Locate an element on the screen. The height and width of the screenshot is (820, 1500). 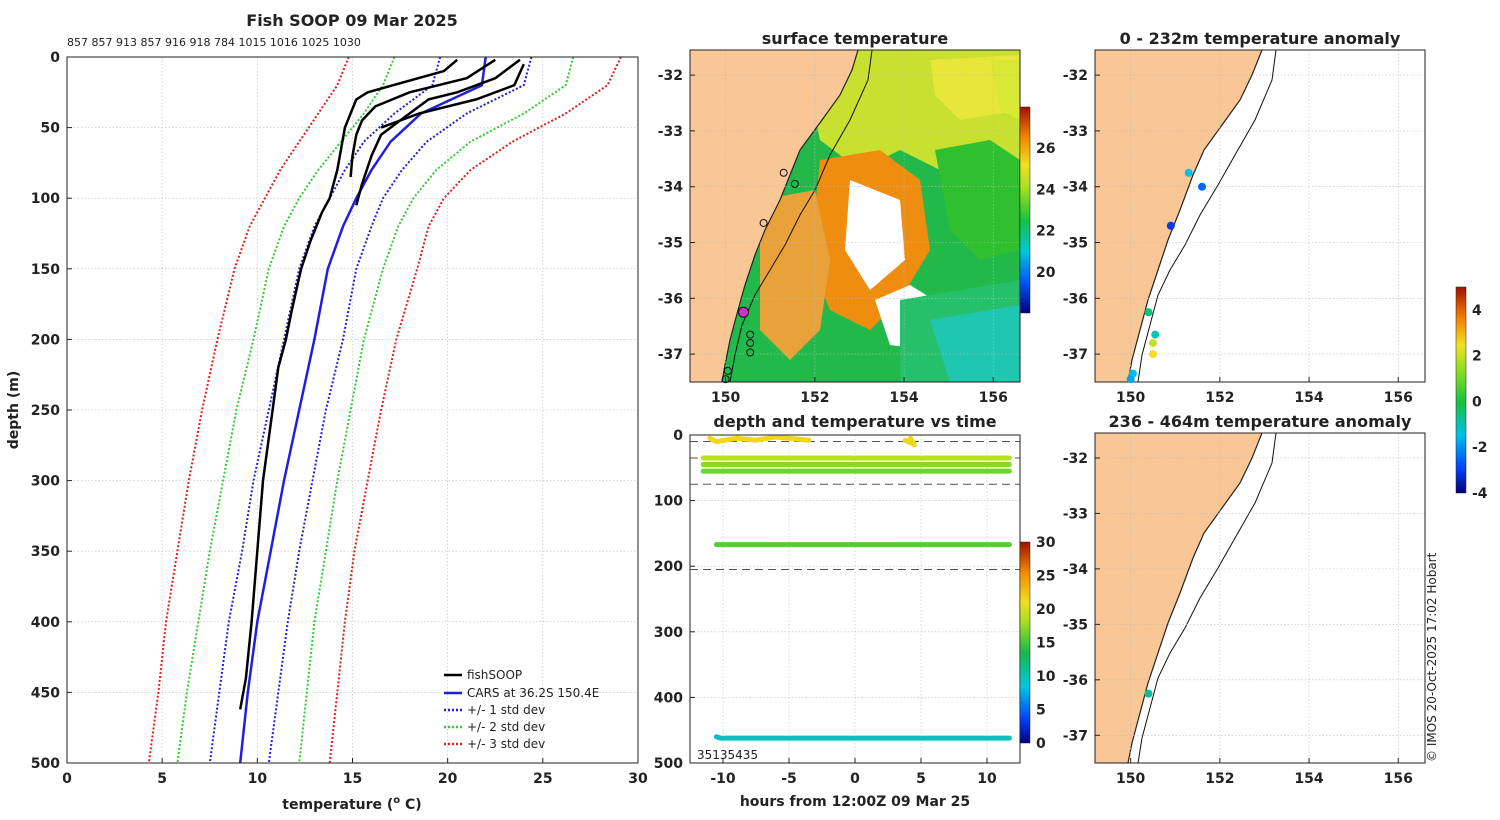
depth-time-colorbar-ticks: 0 5 10 15 20 25 30 is located at coordinates (1046, 643).